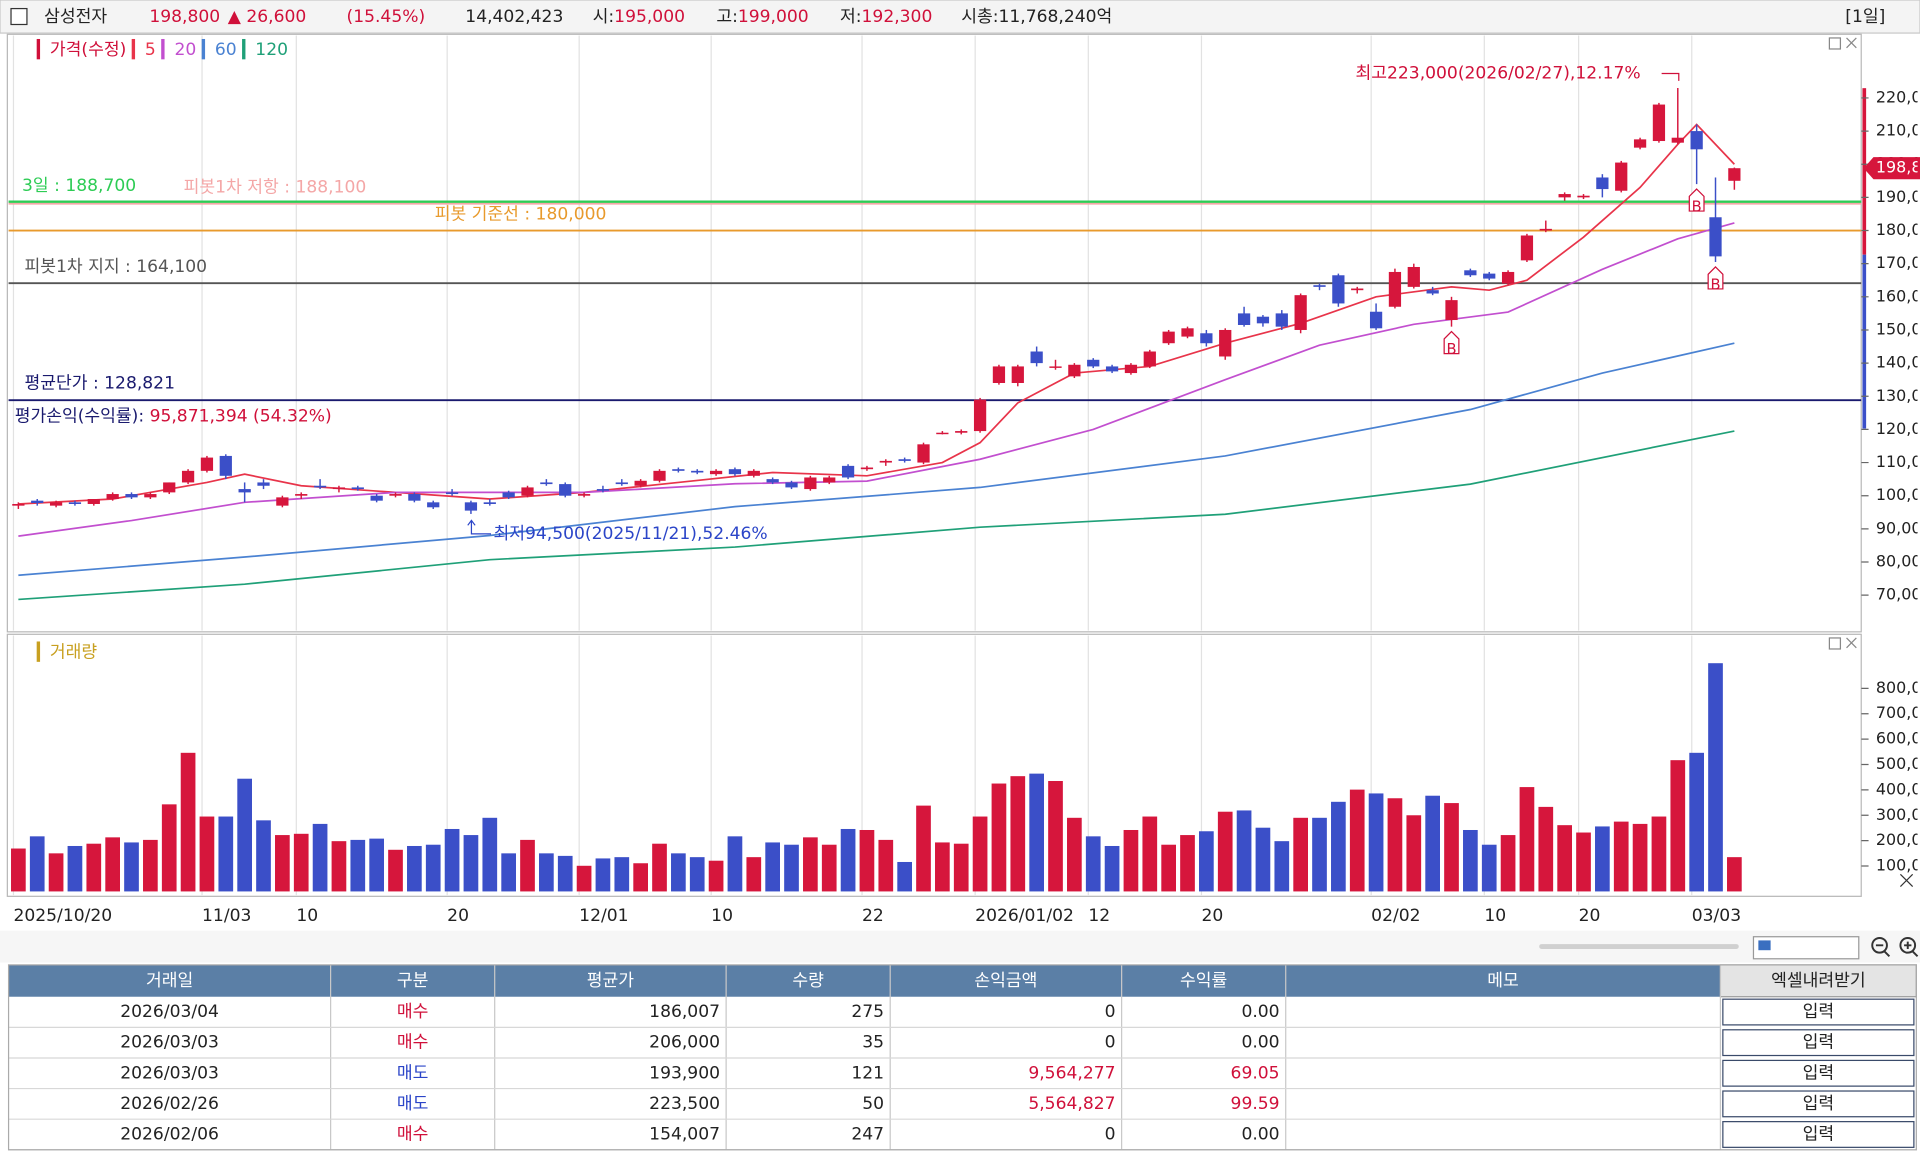  I want to click on rate: (15.45%), so click(386, 17).